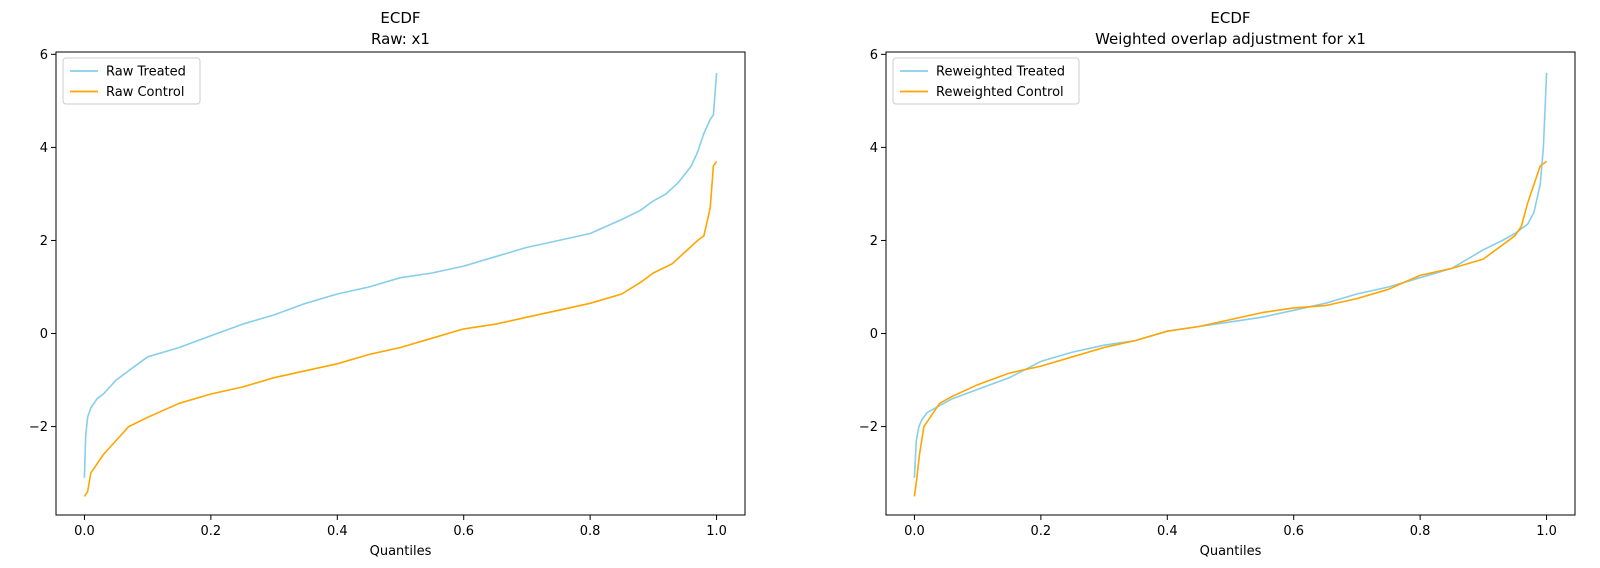  What do you see at coordinates (1230, 39) in the screenshot?
I see `chart-subtitle: Weighted overlap adjustment for x1` at bounding box center [1230, 39].